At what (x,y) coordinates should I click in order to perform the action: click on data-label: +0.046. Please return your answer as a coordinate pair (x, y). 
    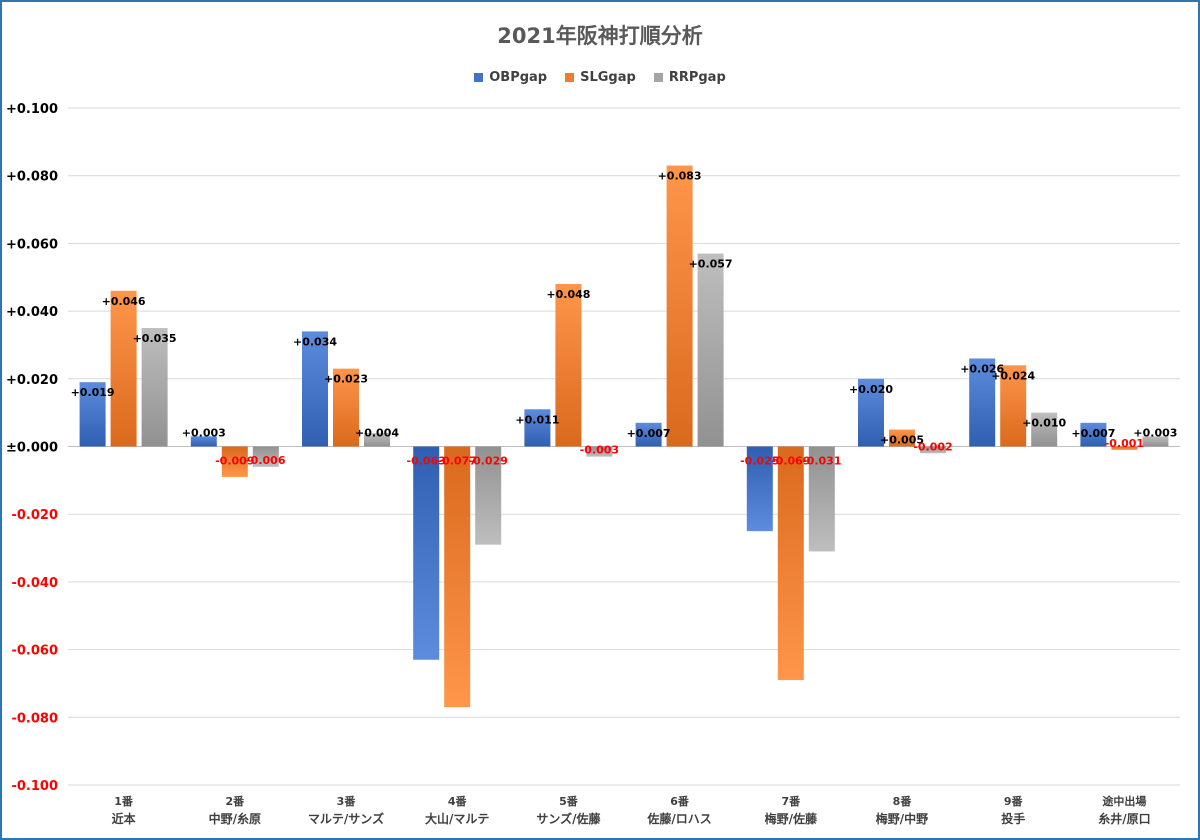
    Looking at the image, I should click on (124, 301).